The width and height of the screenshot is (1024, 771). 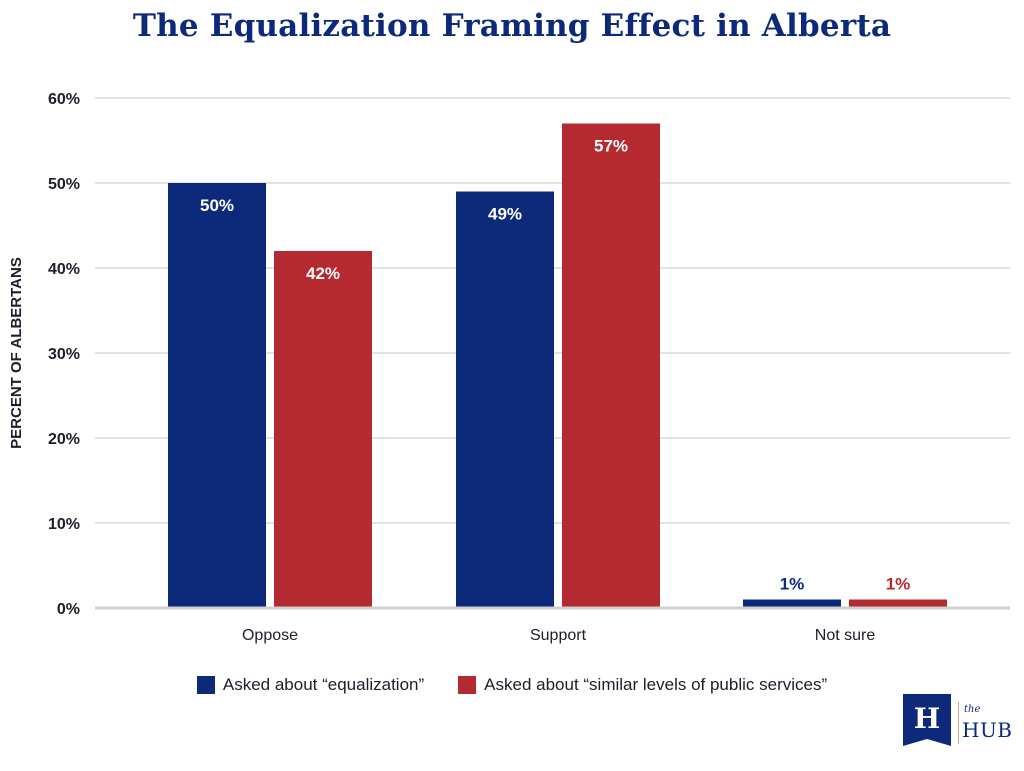 I want to click on bar-value-label: 42%, so click(x=323, y=273).